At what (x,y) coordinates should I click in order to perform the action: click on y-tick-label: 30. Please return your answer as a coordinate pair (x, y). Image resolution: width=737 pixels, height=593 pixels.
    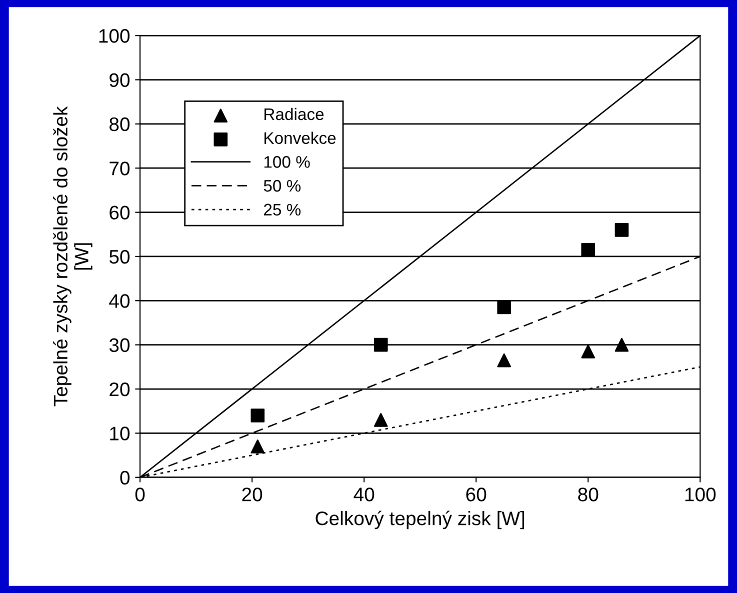
    Looking at the image, I should click on (119, 345).